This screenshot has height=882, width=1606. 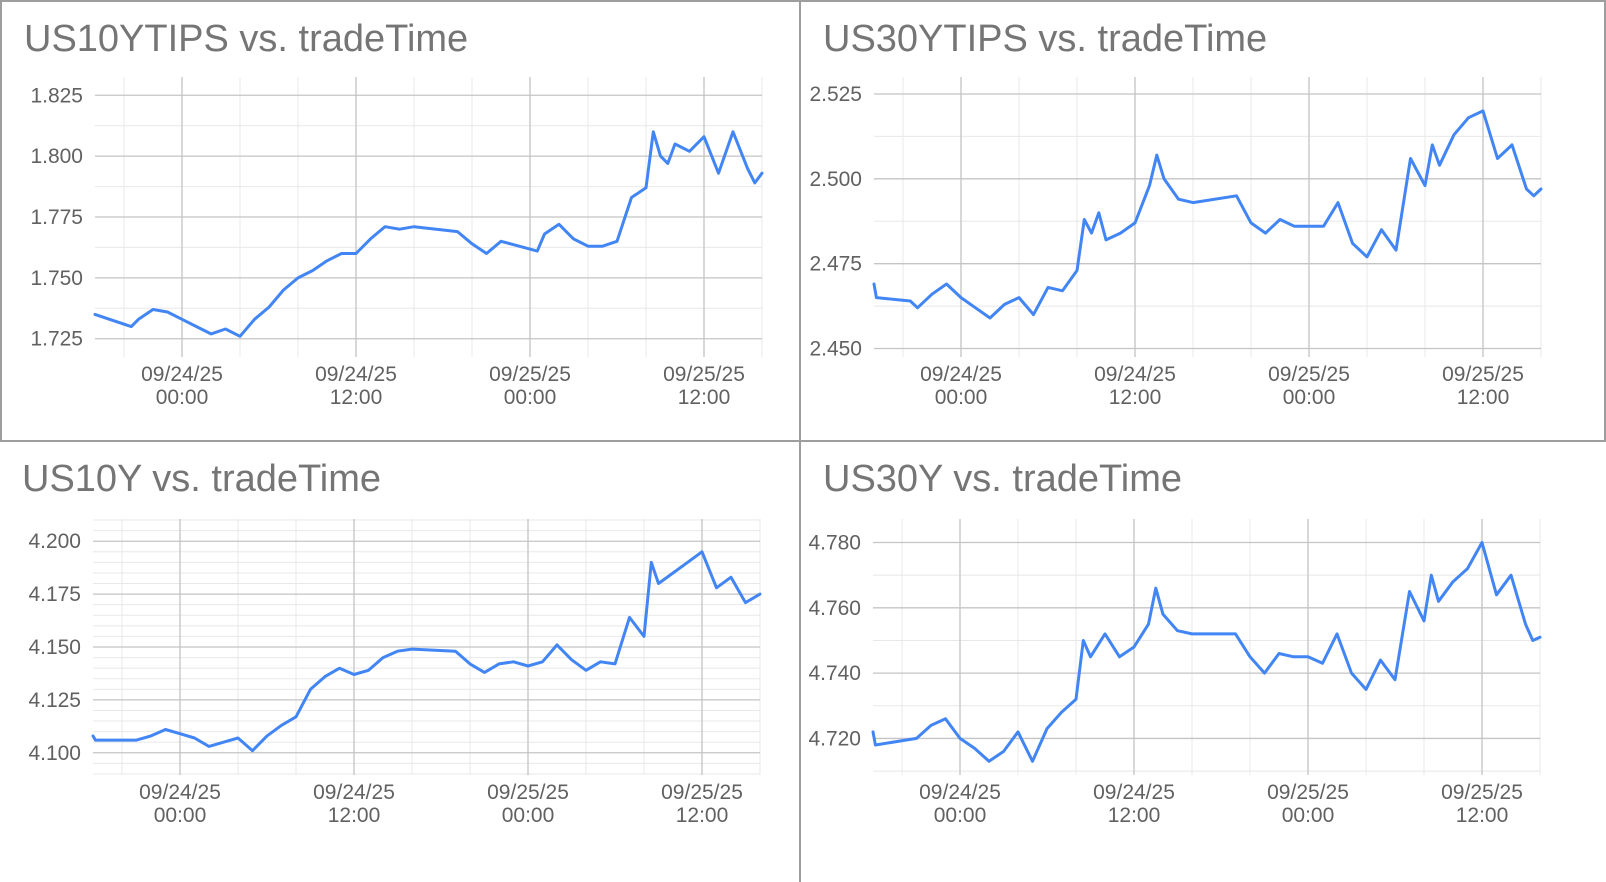 I want to click on y-tick-label: 4.200, so click(x=54, y=541).